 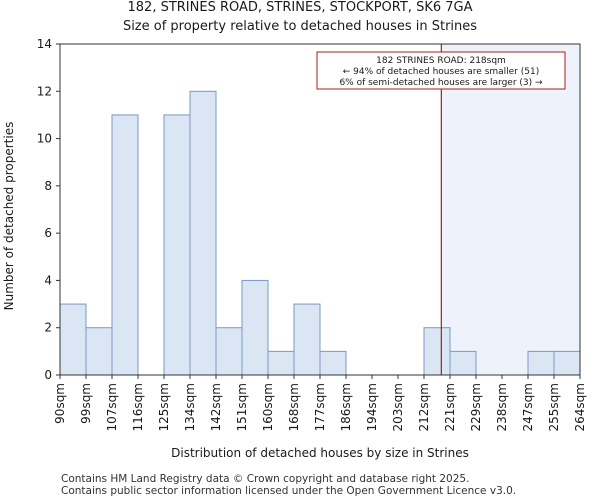 I want to click on y-axis-label: Number of detached properties, so click(x=9, y=216).